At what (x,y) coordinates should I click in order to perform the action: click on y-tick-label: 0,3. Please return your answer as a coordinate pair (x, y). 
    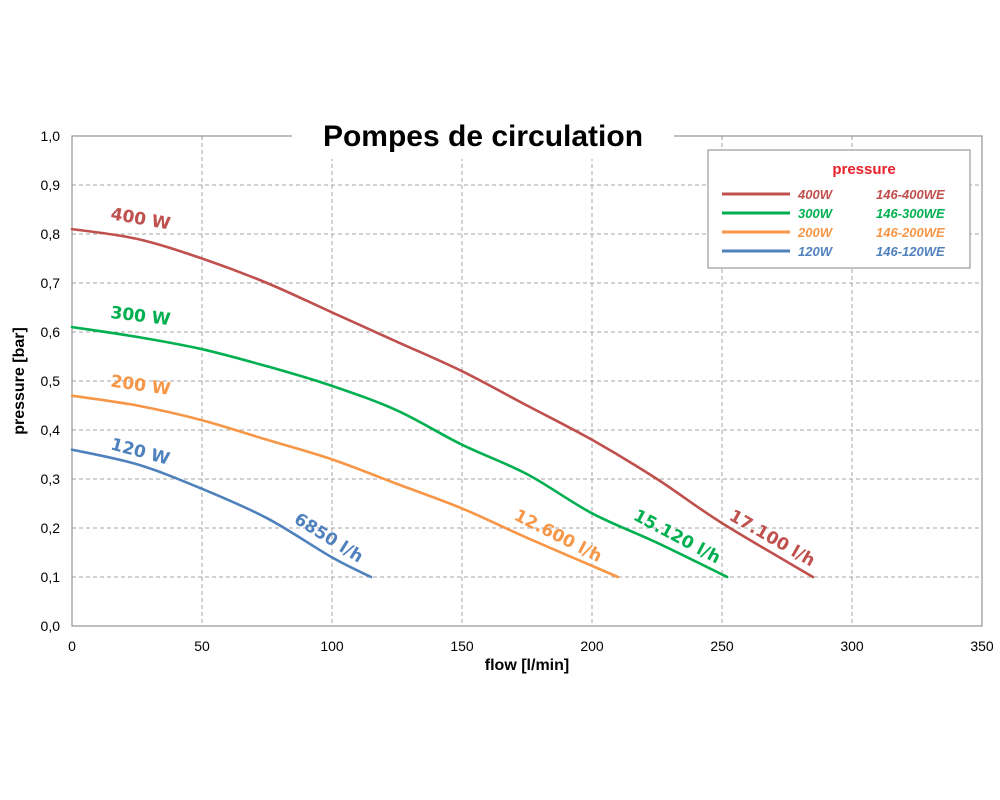
    Looking at the image, I should click on (51, 479).